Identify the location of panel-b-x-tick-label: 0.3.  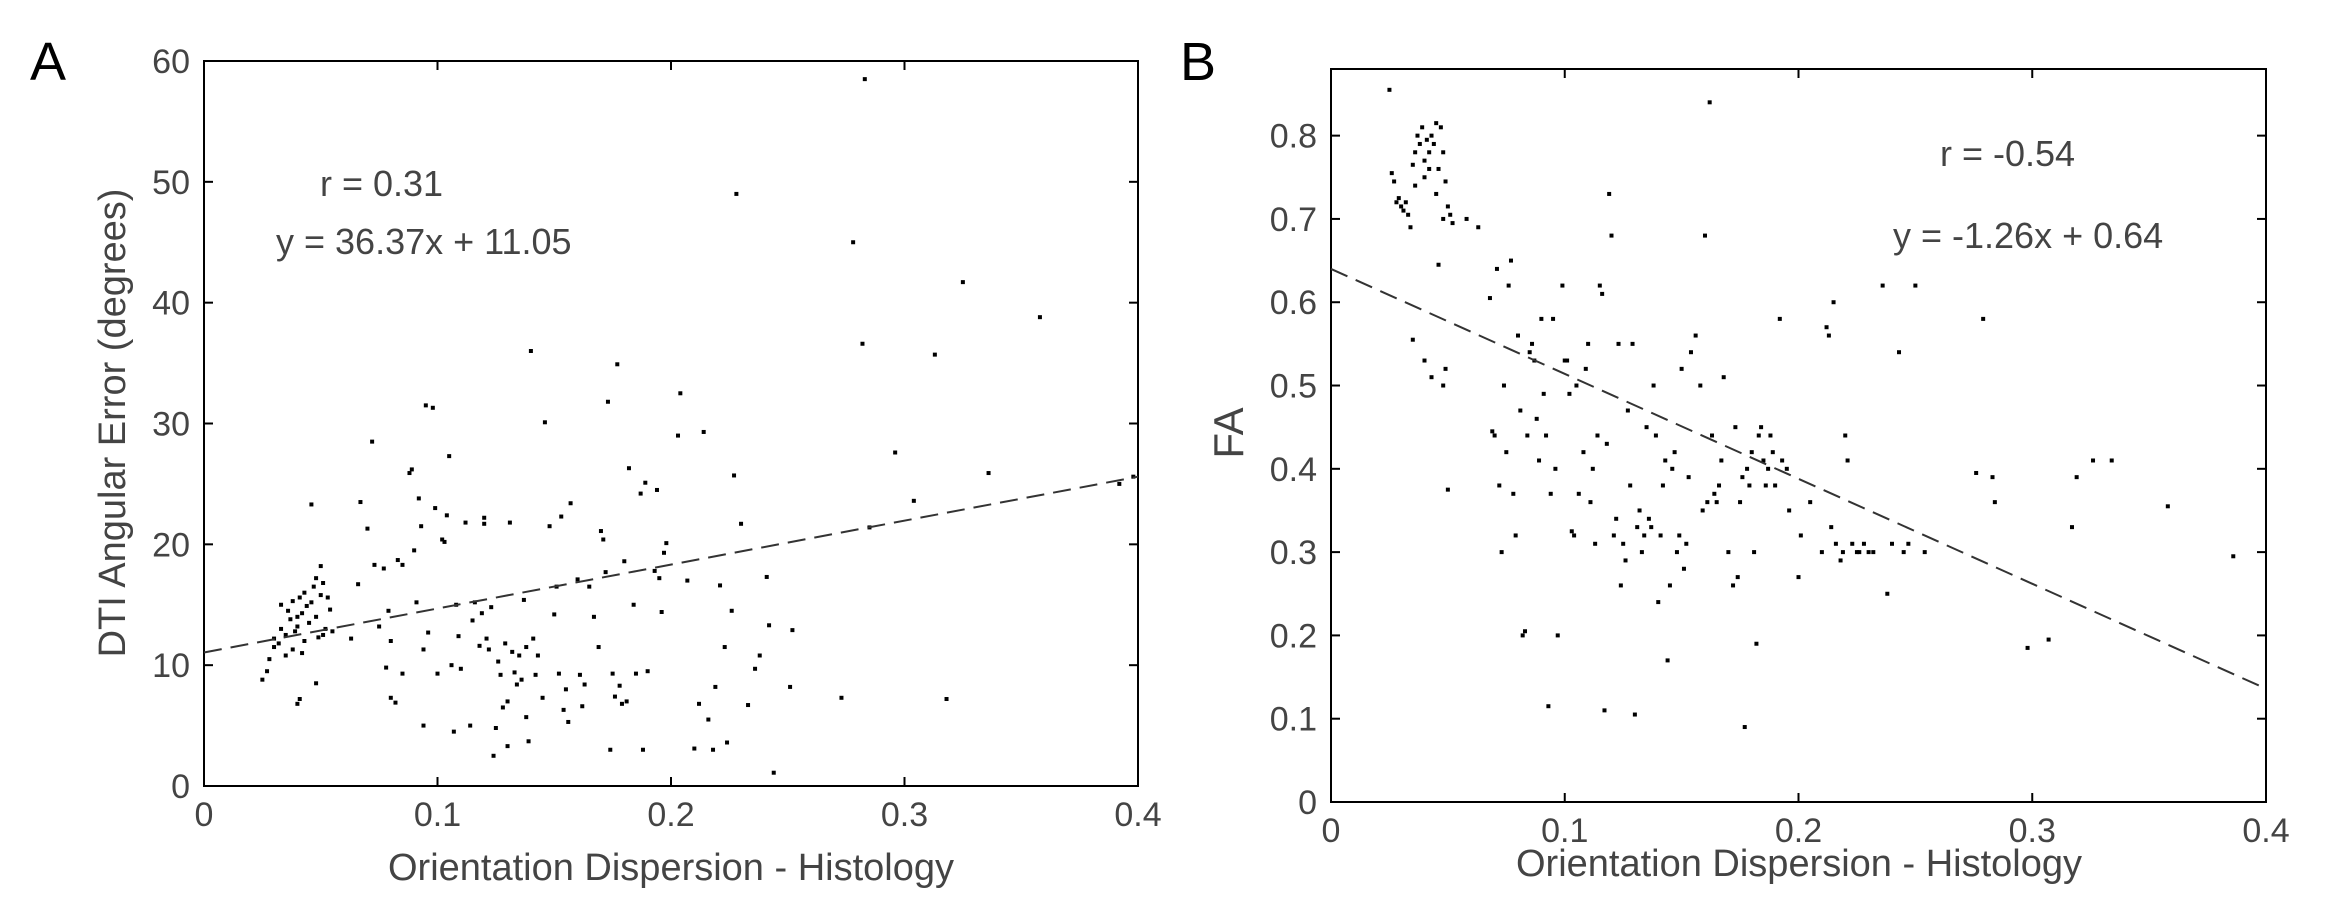
(2032, 831).